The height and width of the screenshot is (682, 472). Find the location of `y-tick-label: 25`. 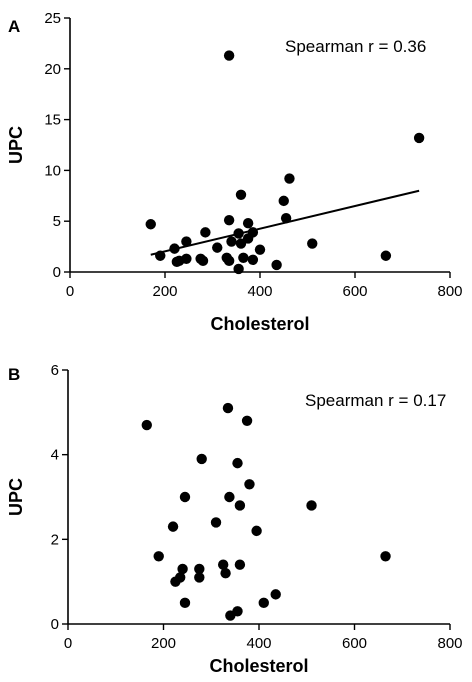

y-tick-label: 25 is located at coordinates (52, 18).